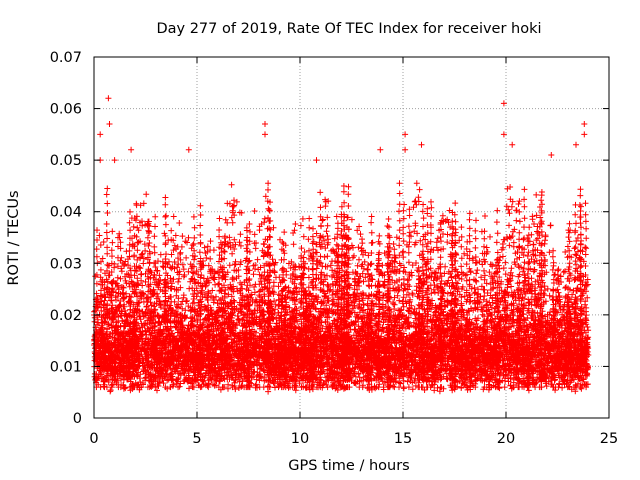 The width and height of the screenshot is (640, 480). I want to click on x-tick-label: 0, so click(93, 439).